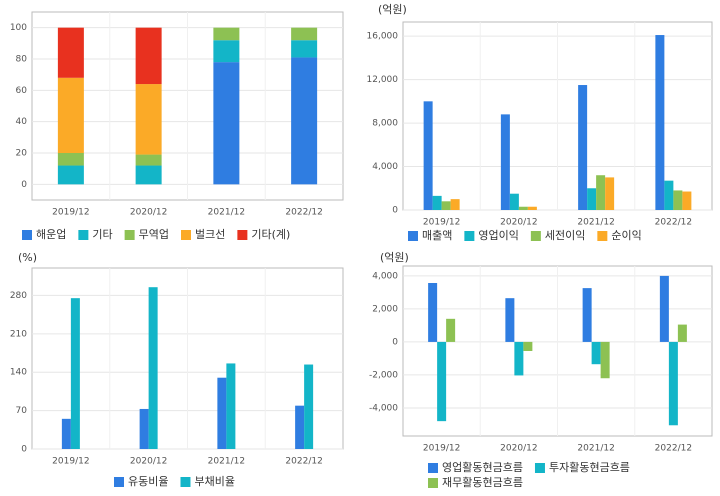 The width and height of the screenshot is (720, 496). What do you see at coordinates (18, 296) in the screenshot?
I see `y-tick-label: 280` at bounding box center [18, 296].